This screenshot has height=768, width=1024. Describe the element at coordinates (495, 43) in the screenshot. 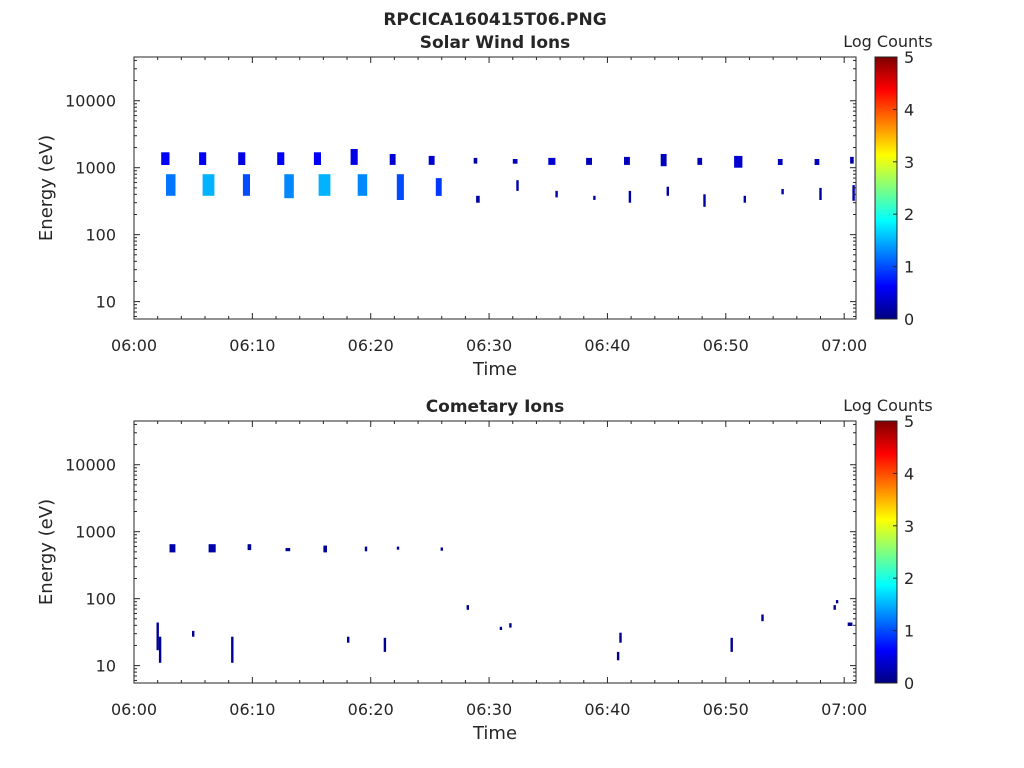

I see `panel-title: Solar Wind Ions` at that location.